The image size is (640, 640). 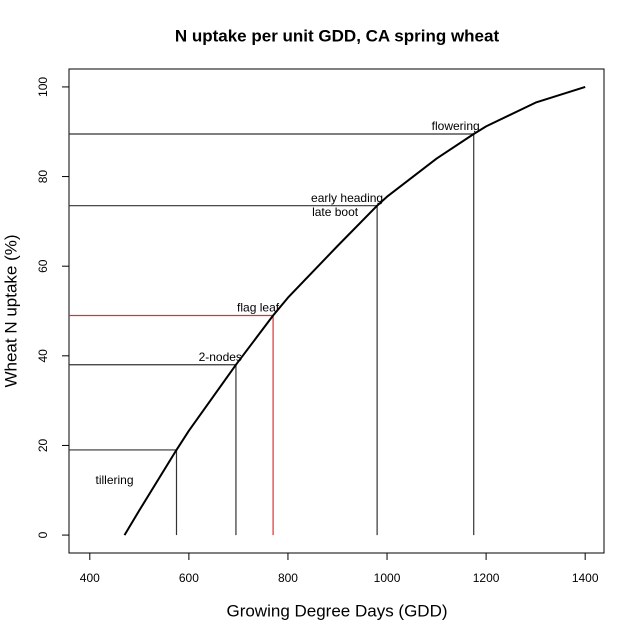 I want to click on y-tick-label: 80, so click(x=43, y=177).